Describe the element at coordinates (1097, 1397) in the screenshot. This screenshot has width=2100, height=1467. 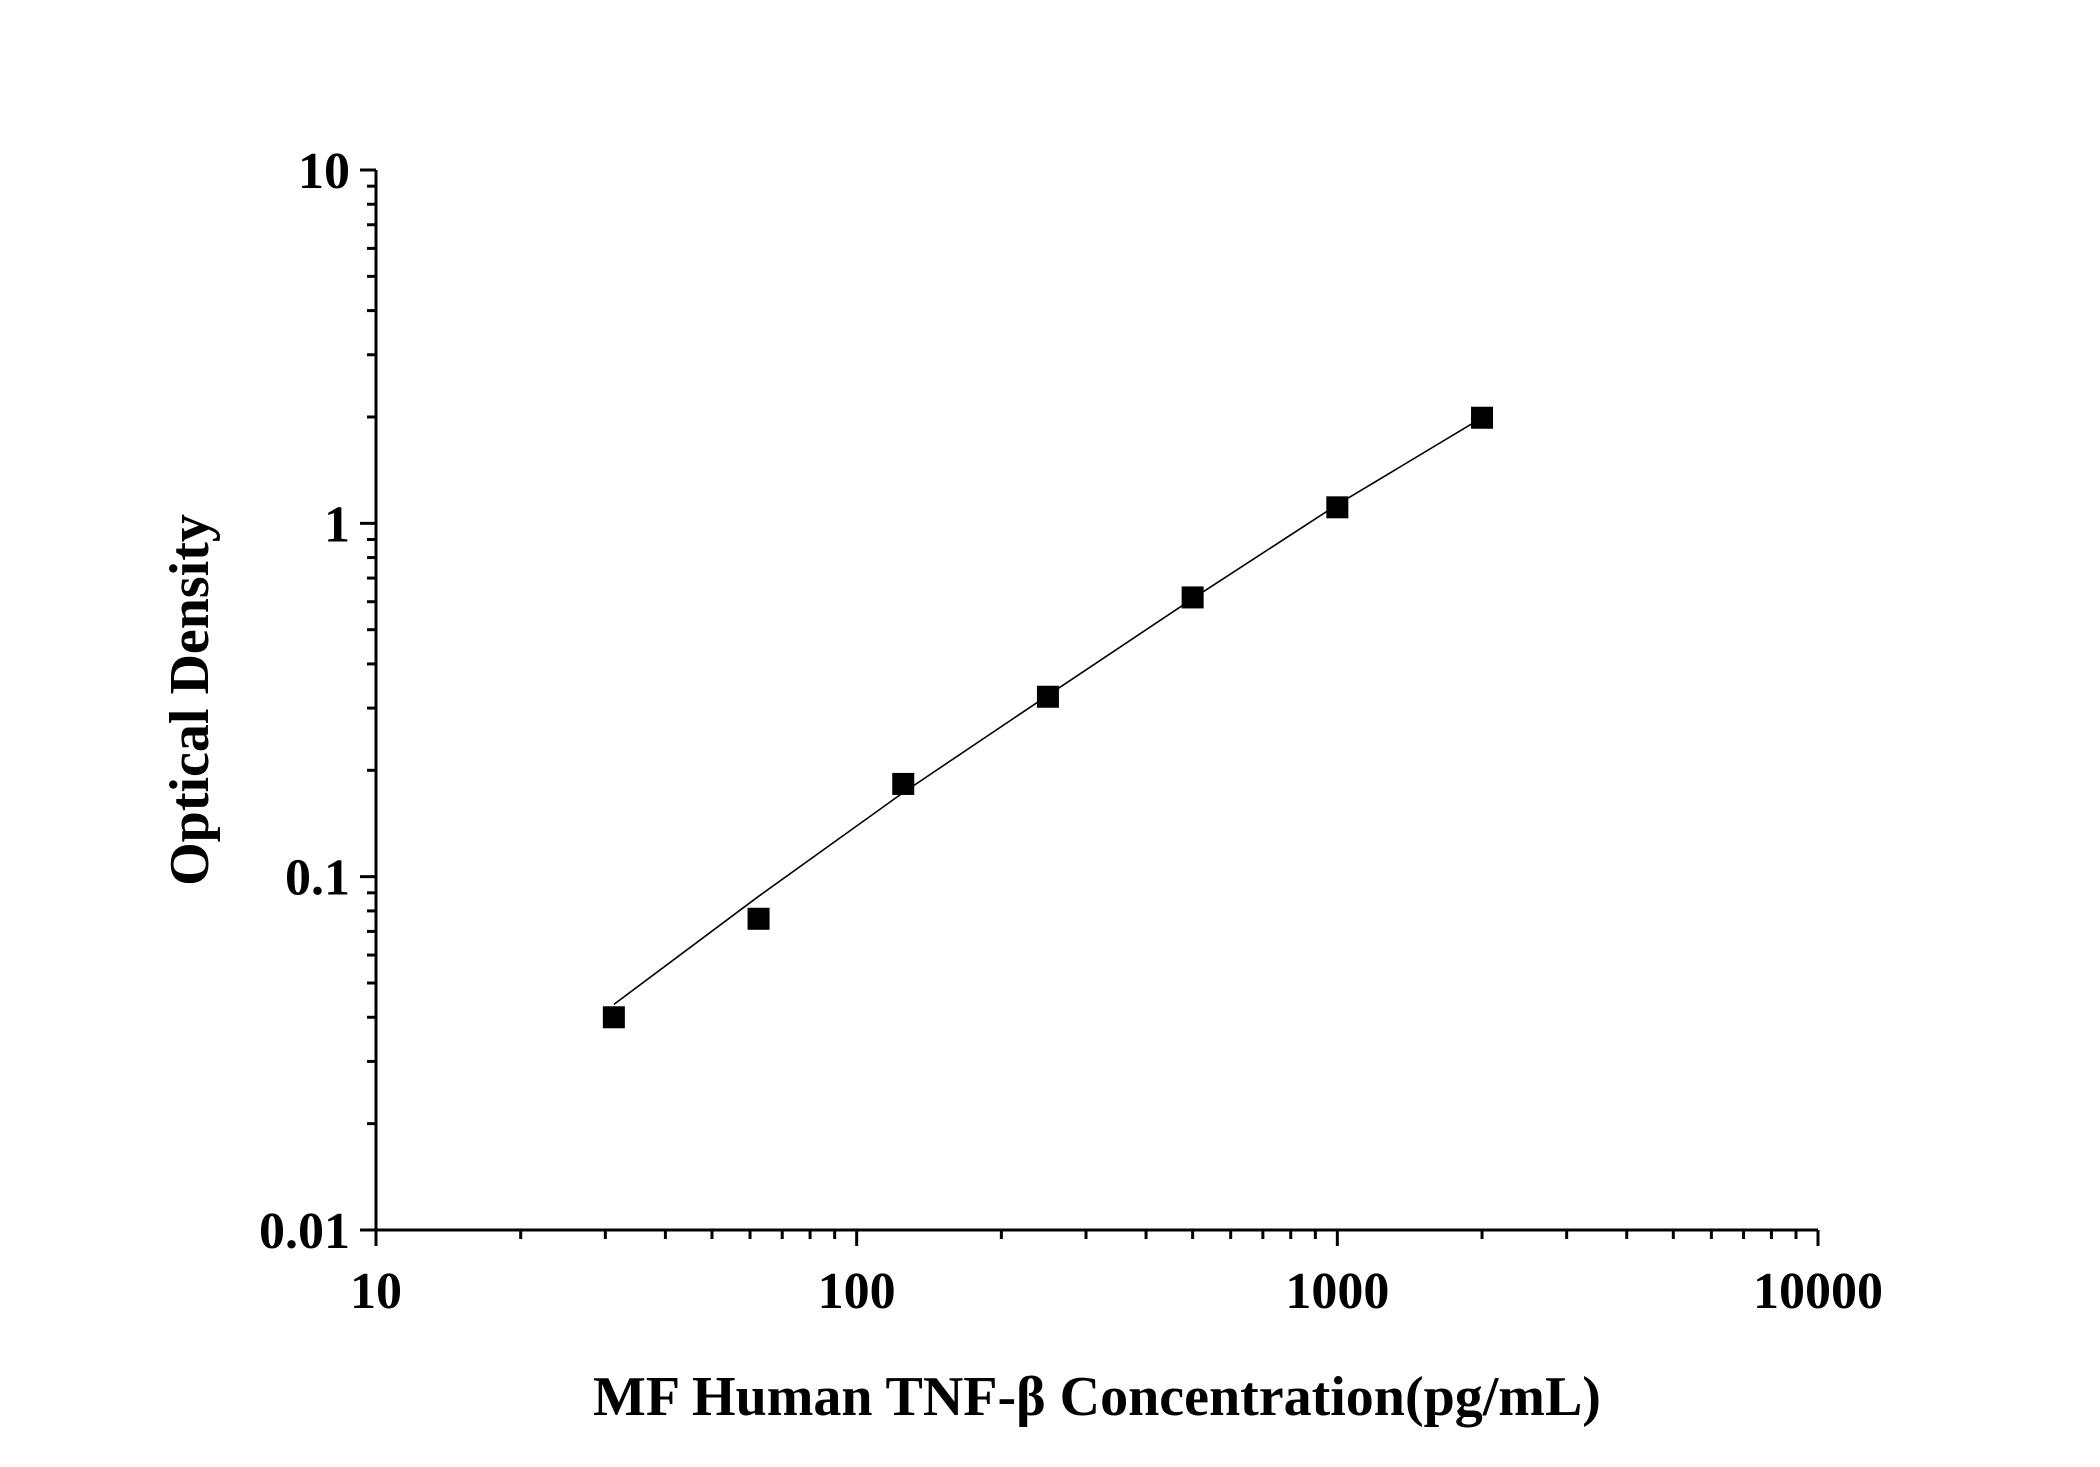
I see `x-axis-title: MF Human TNF-β Concentration(pg/mL)` at that location.